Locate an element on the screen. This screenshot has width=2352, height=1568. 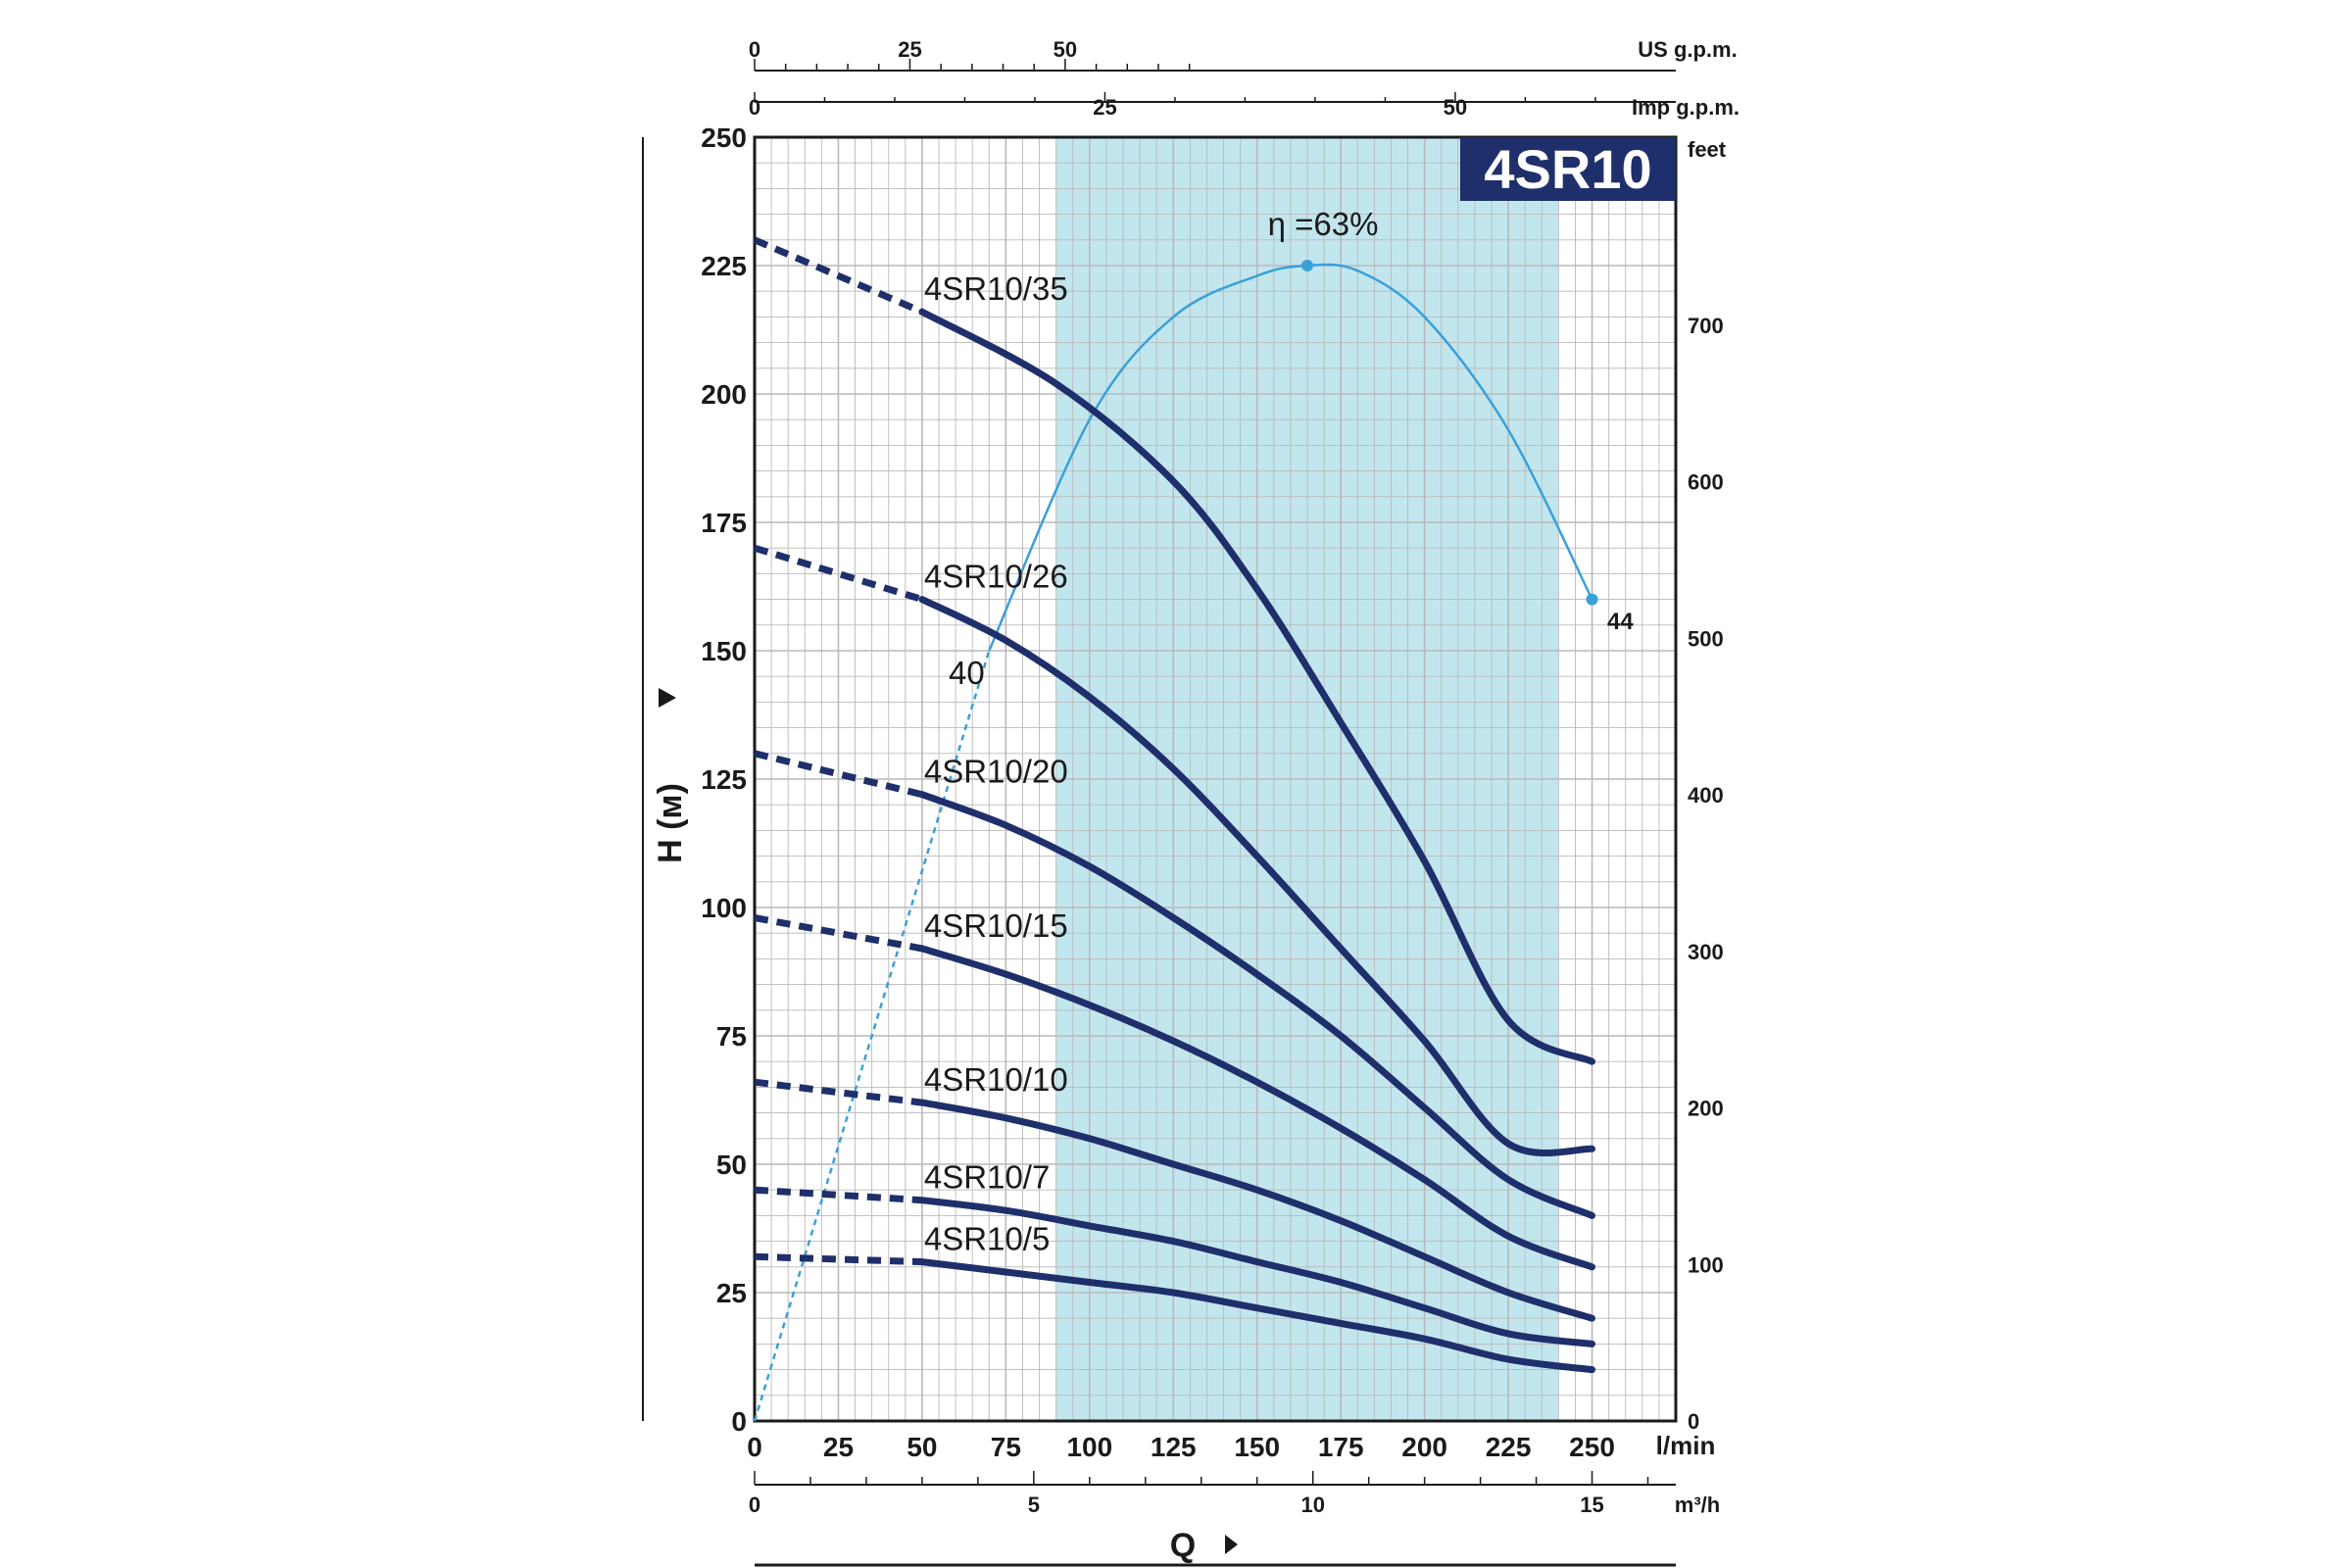
y-axis-arrow-icon is located at coordinates (667, 698).